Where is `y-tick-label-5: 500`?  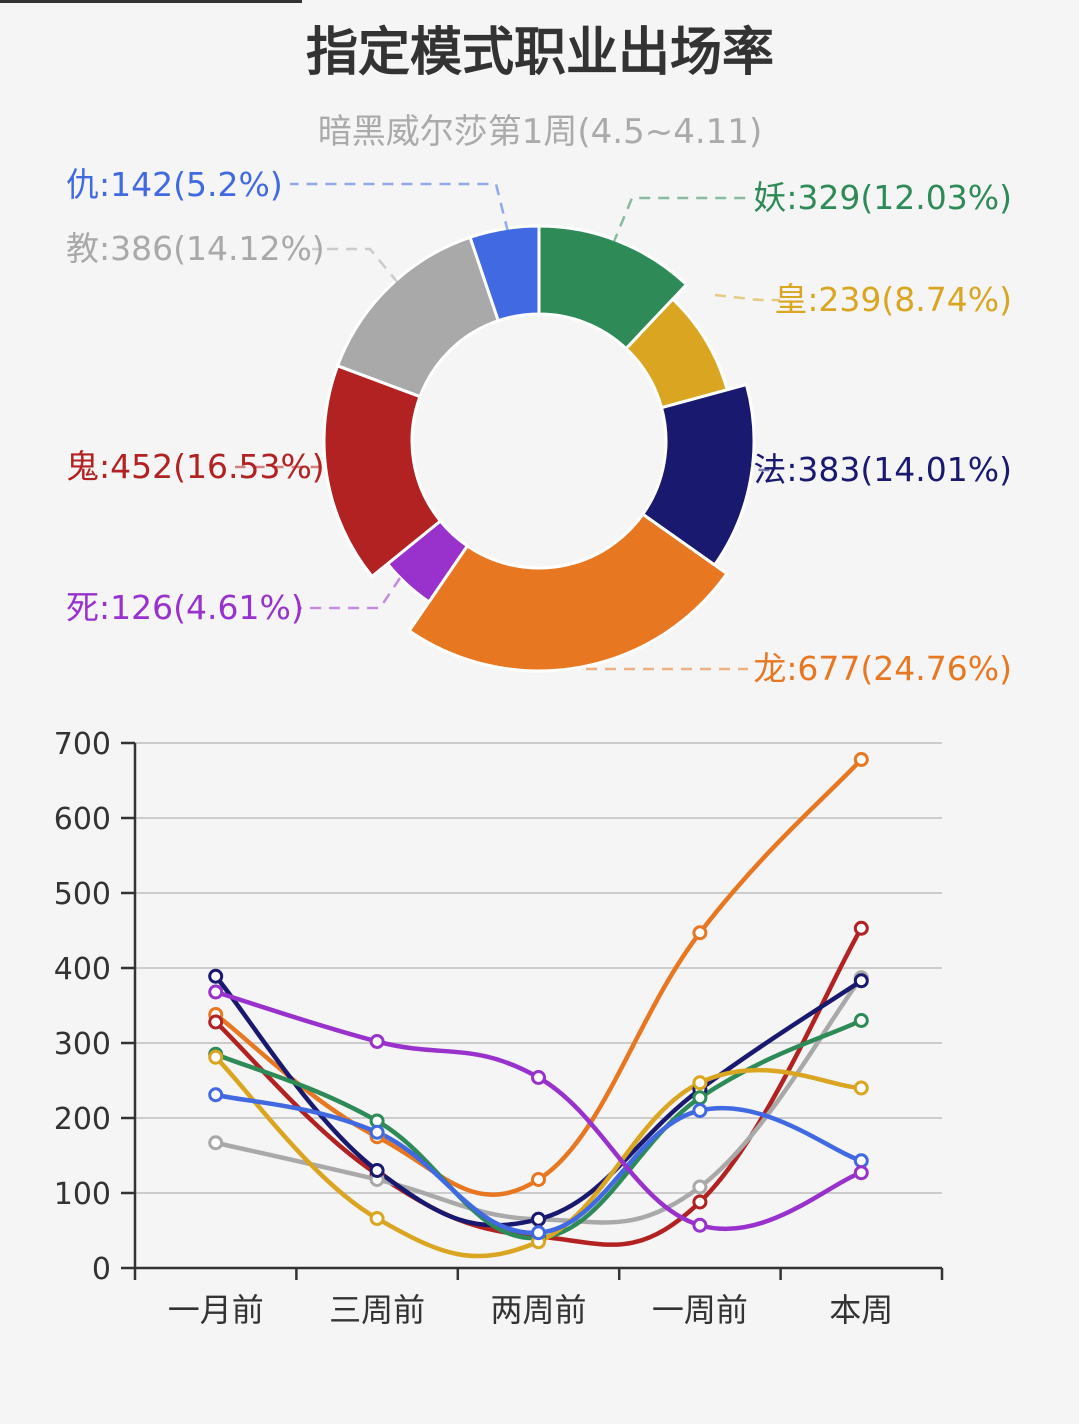
y-tick-label-5: 500 is located at coordinates (82, 894).